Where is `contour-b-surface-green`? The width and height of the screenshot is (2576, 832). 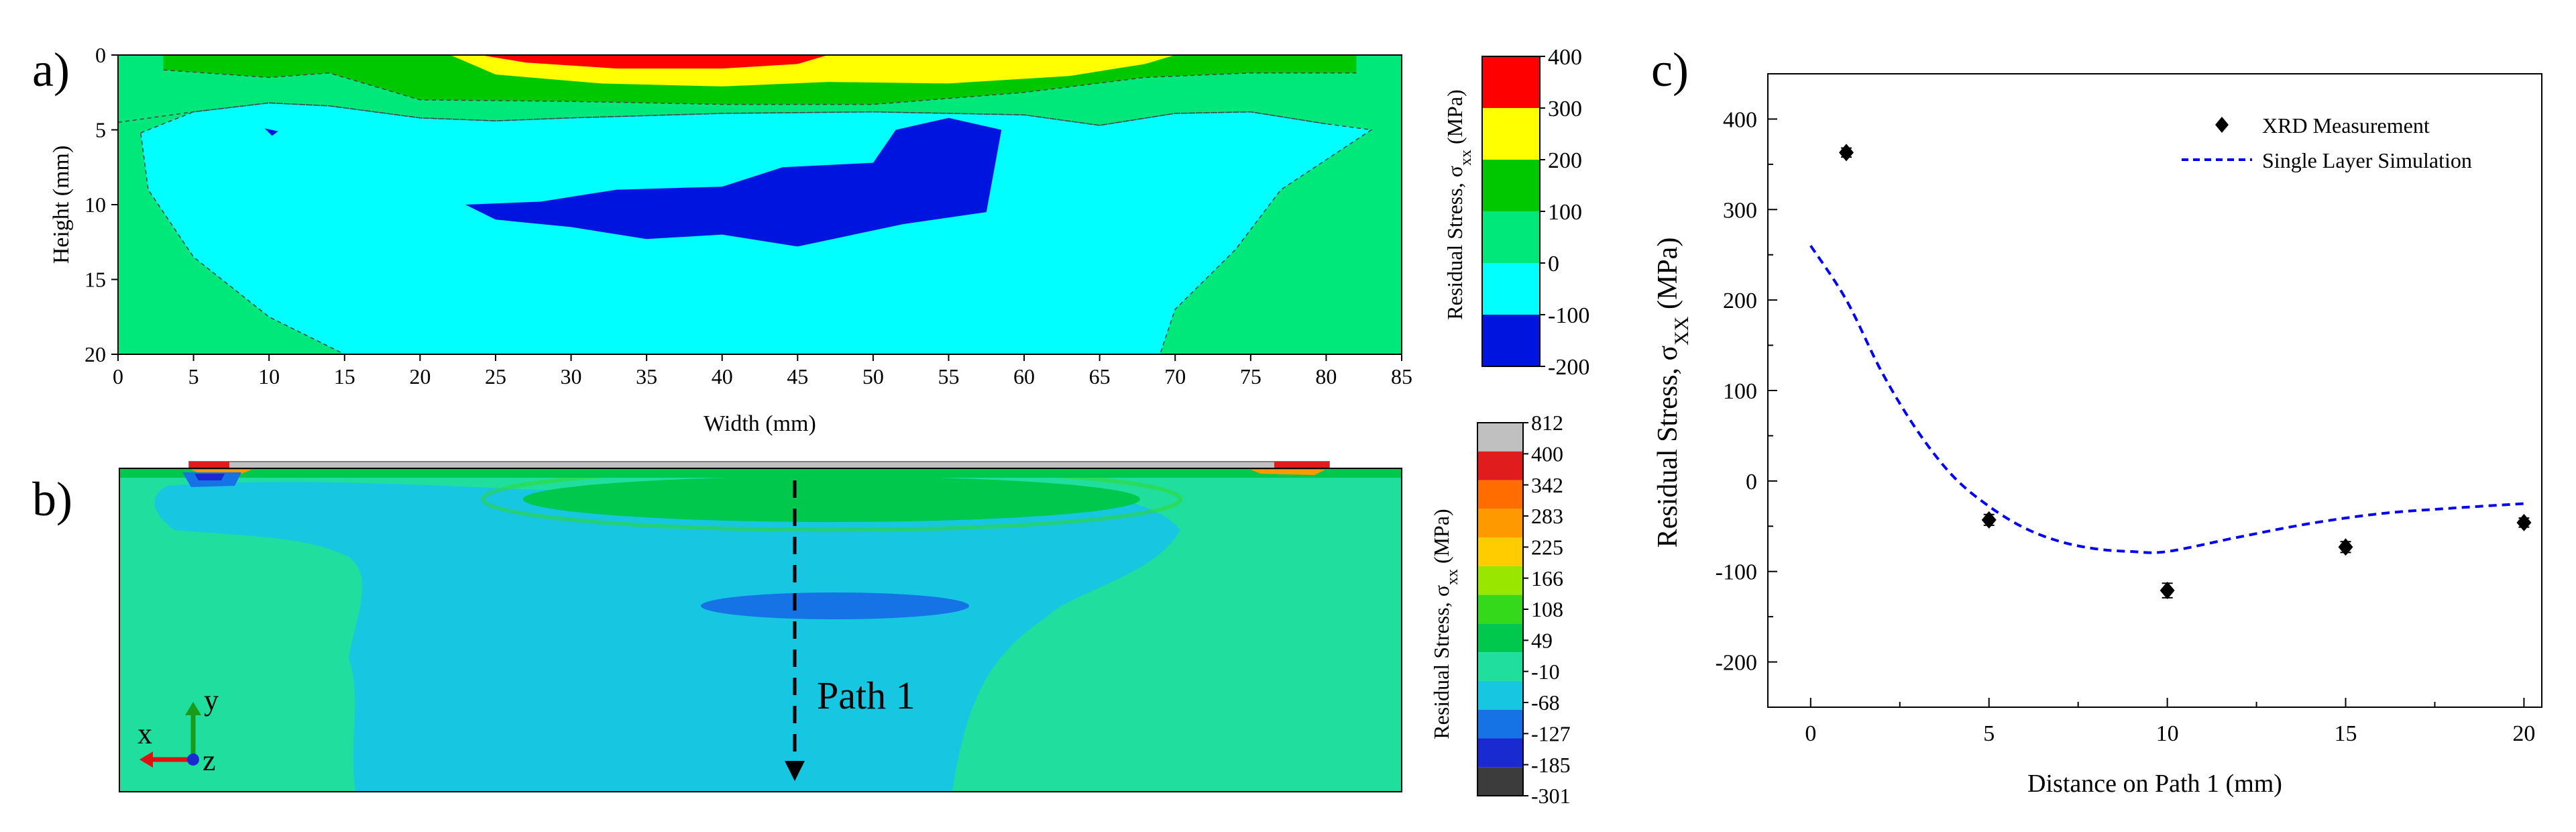
contour-b-surface-green is located at coordinates (760, 473).